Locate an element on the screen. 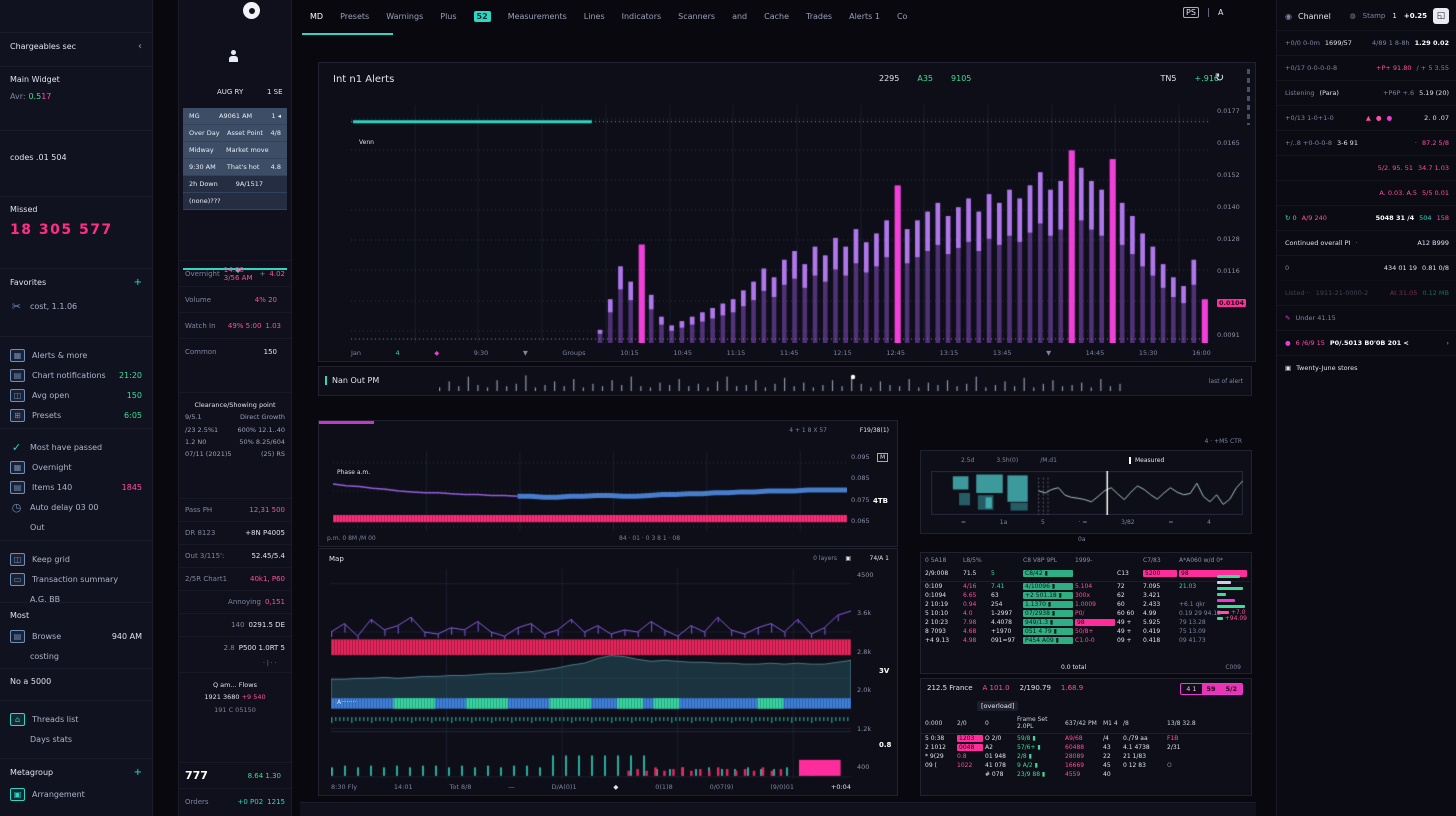 This screenshot has height=816, width=1456. order-row: ▣ Twenty-June stores is located at coordinates (1366, 367).